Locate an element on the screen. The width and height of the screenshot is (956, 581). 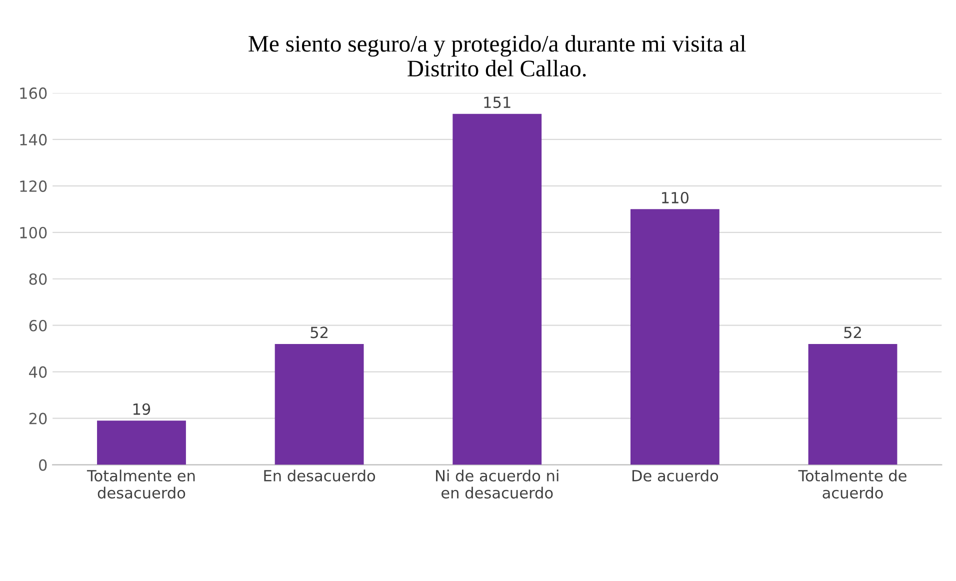
data-label: 110 is located at coordinates (675, 198).